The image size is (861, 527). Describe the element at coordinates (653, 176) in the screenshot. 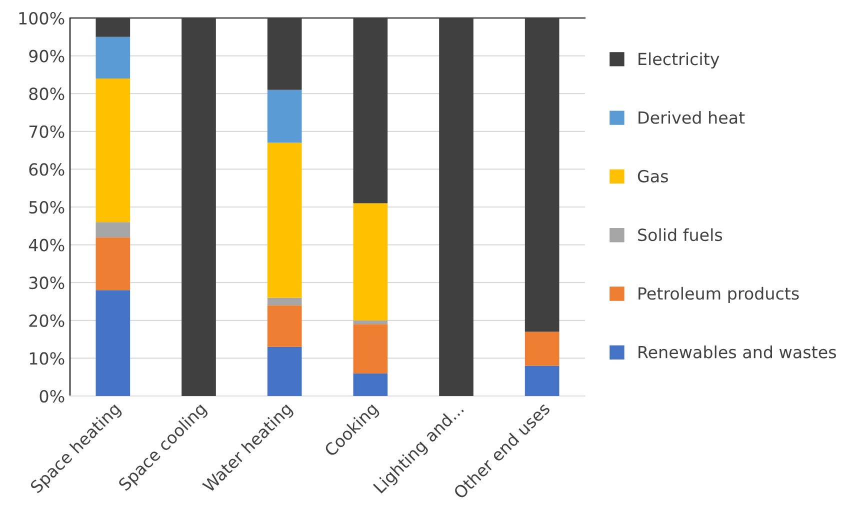

I see `legend-label: Gas` at that location.